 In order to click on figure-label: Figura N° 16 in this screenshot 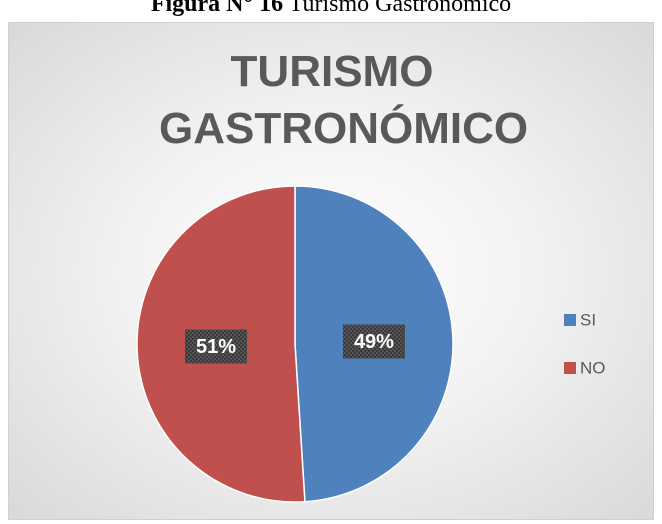, I will do `click(217, 8)`.